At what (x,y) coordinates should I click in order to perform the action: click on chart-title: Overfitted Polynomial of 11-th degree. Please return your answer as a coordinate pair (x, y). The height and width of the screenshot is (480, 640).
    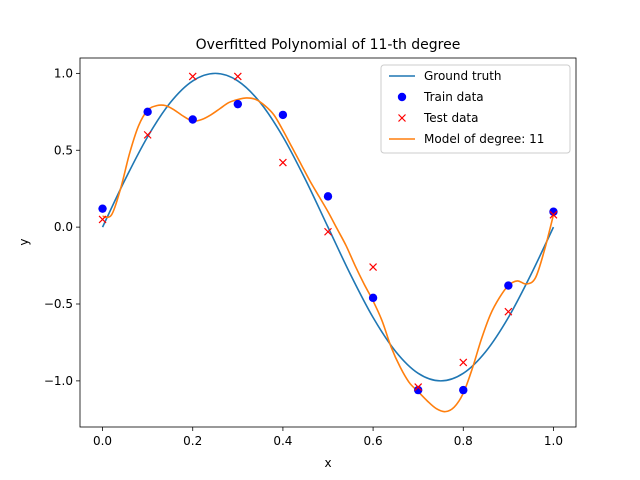
    Looking at the image, I should click on (328, 45).